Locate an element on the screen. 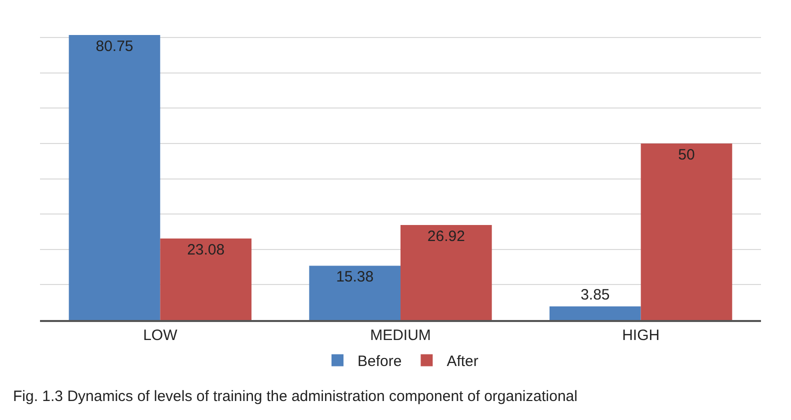 The width and height of the screenshot is (791, 420). data-label: 80.75 is located at coordinates (115, 46).